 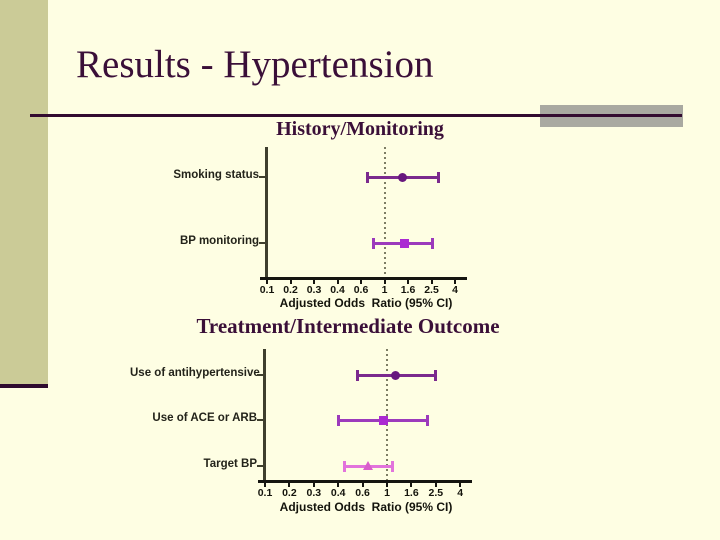 I want to click on category-label: Smoking status, so click(x=216, y=175).